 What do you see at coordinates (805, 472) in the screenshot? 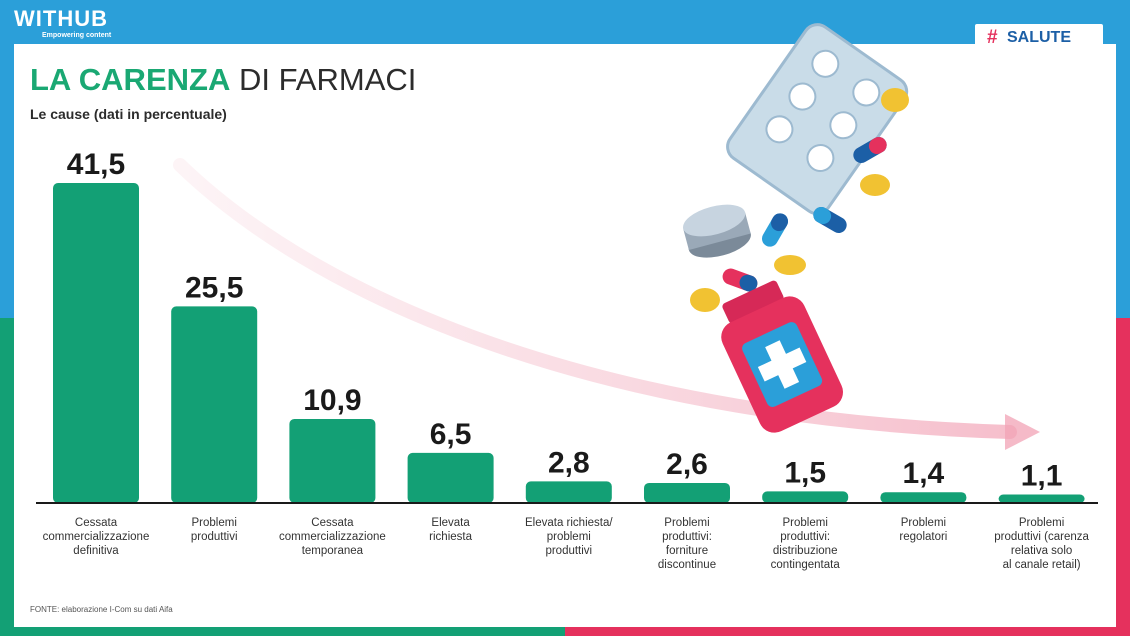
I see `bar-value-label: 1,5` at bounding box center [805, 472].